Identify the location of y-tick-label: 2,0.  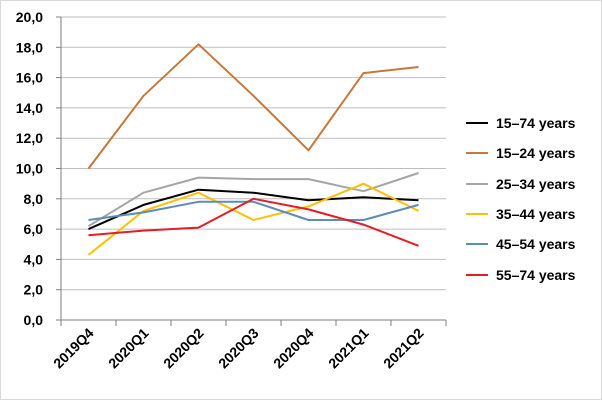
(34, 290).